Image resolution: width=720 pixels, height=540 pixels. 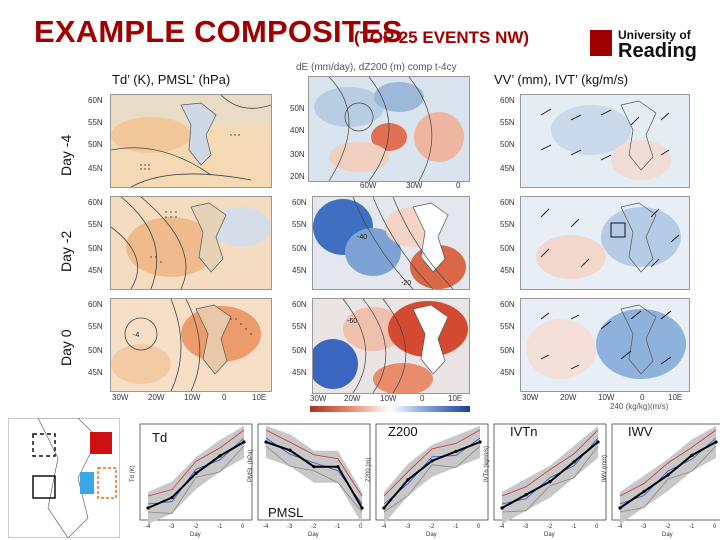 What do you see at coordinates (654, 35) in the screenshot?
I see `logo-line1: University of` at bounding box center [654, 35].